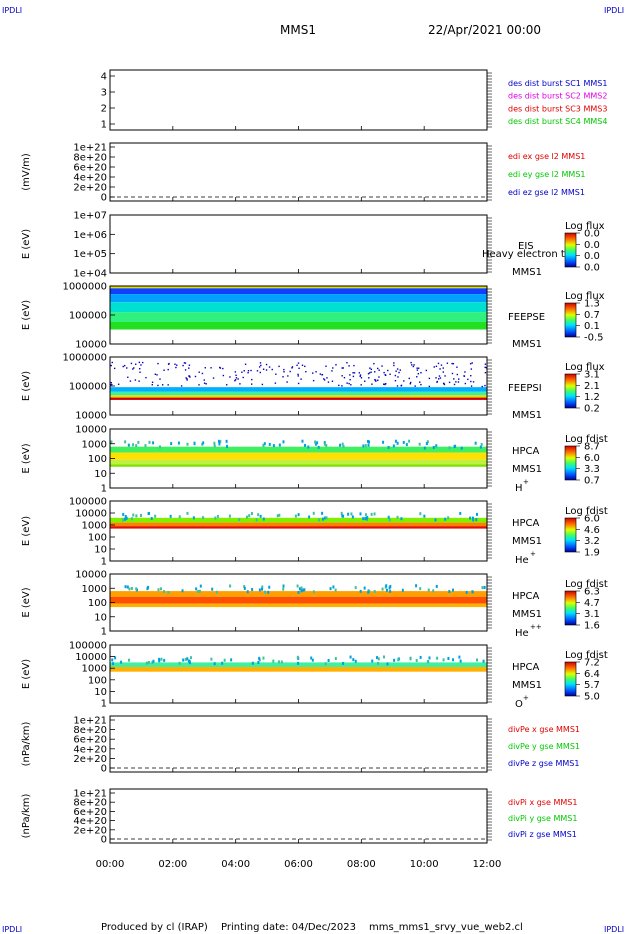 The height and width of the screenshot is (934, 630). Describe the element at coordinates (90, 721) in the screenshot. I see `y-tick-label: 1e+21` at that location.